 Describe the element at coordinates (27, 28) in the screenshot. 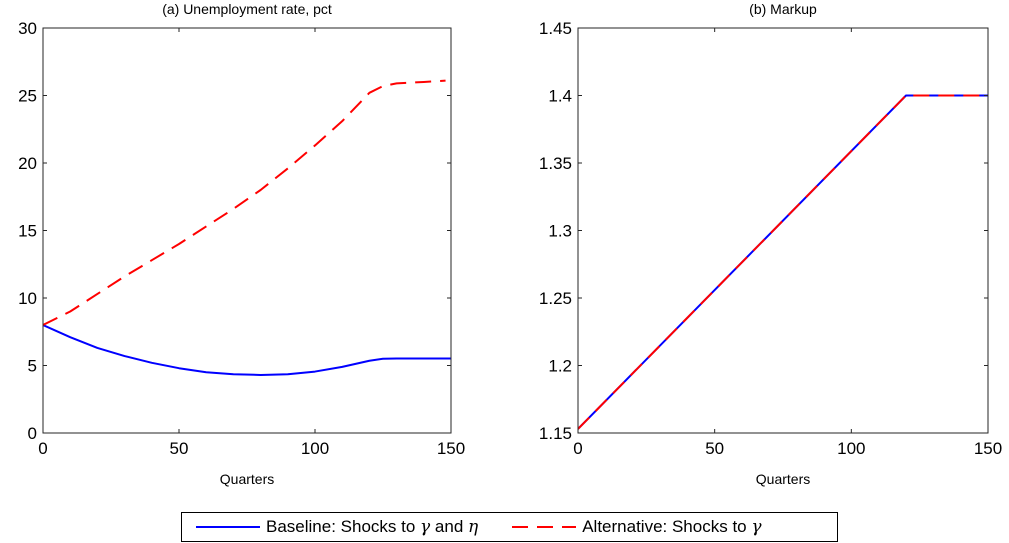

I see `y-tick-label: 30` at that location.